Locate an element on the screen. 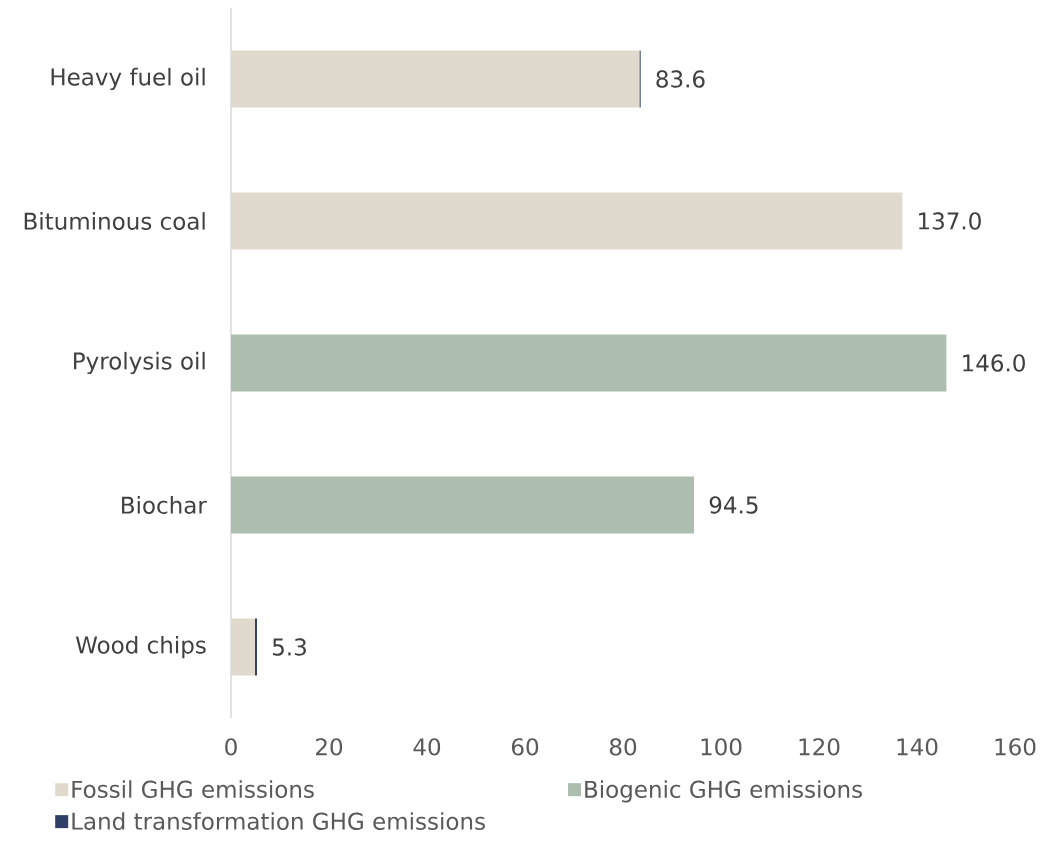  x-tick-label: 0 is located at coordinates (231, 747).